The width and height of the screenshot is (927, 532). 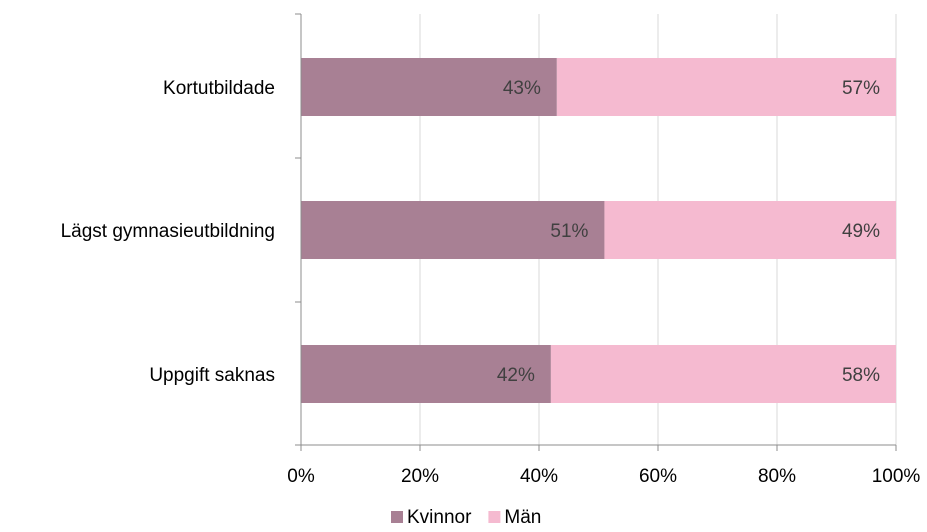 I want to click on x-tick-label: 0%, so click(x=301, y=476).